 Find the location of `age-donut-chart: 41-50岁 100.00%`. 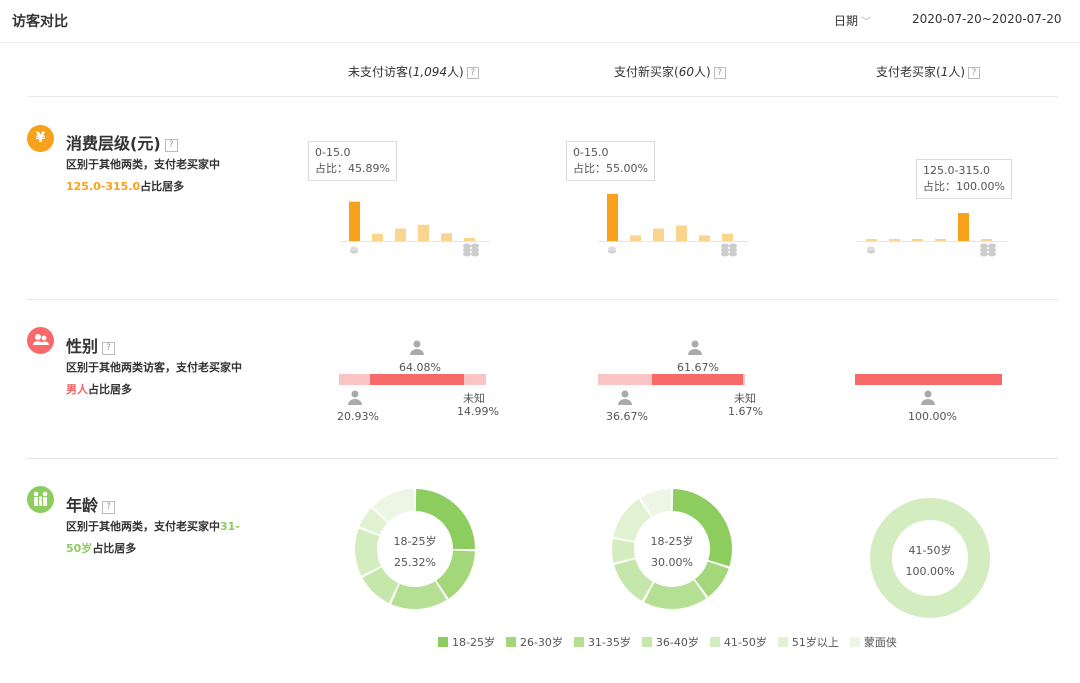

age-donut-chart: 41-50岁 100.00% is located at coordinates (930, 558).